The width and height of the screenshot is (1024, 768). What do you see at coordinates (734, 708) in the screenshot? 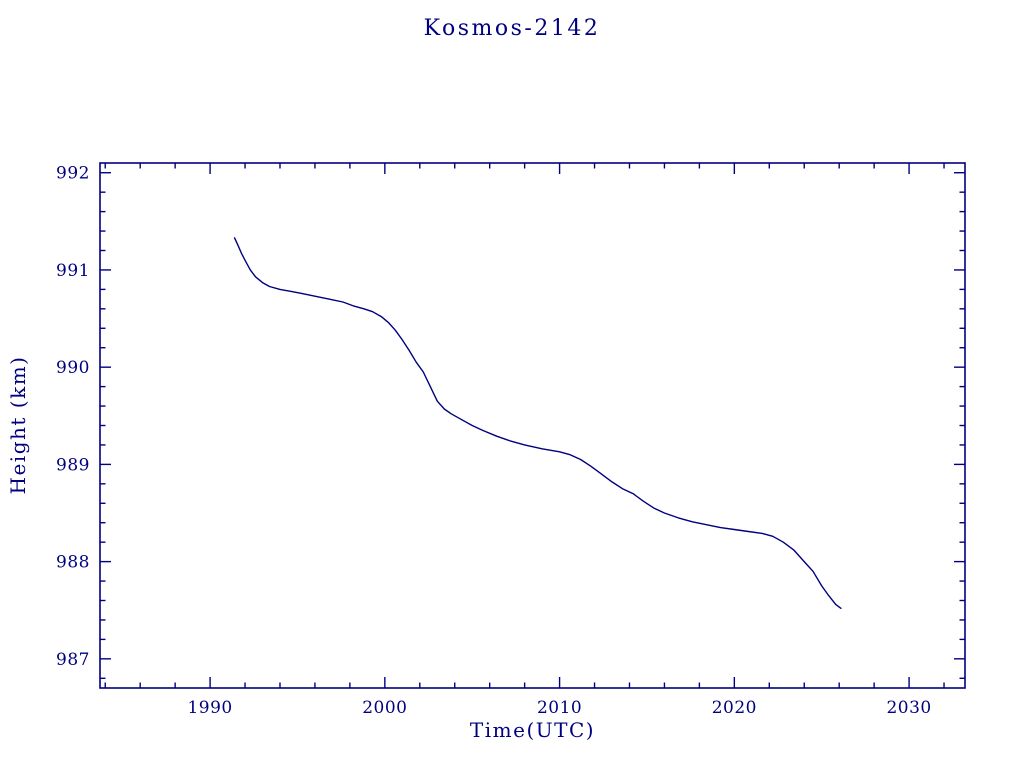
I see `x-tick-label: 2020` at bounding box center [734, 708].